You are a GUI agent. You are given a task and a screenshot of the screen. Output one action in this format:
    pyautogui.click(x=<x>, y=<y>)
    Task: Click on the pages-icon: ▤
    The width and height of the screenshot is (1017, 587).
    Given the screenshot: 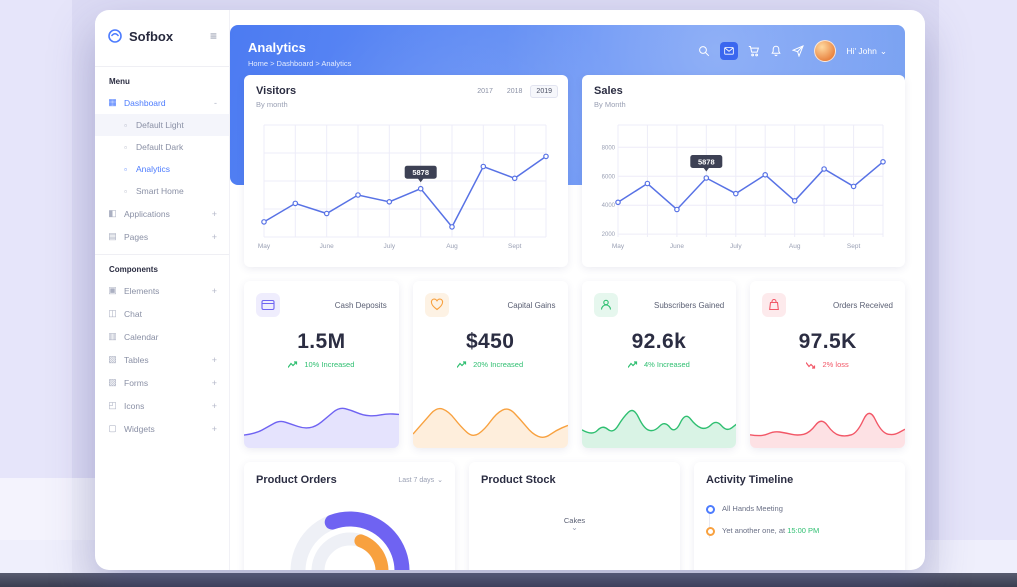 What is the action you would take?
    pyautogui.click(x=112, y=236)
    